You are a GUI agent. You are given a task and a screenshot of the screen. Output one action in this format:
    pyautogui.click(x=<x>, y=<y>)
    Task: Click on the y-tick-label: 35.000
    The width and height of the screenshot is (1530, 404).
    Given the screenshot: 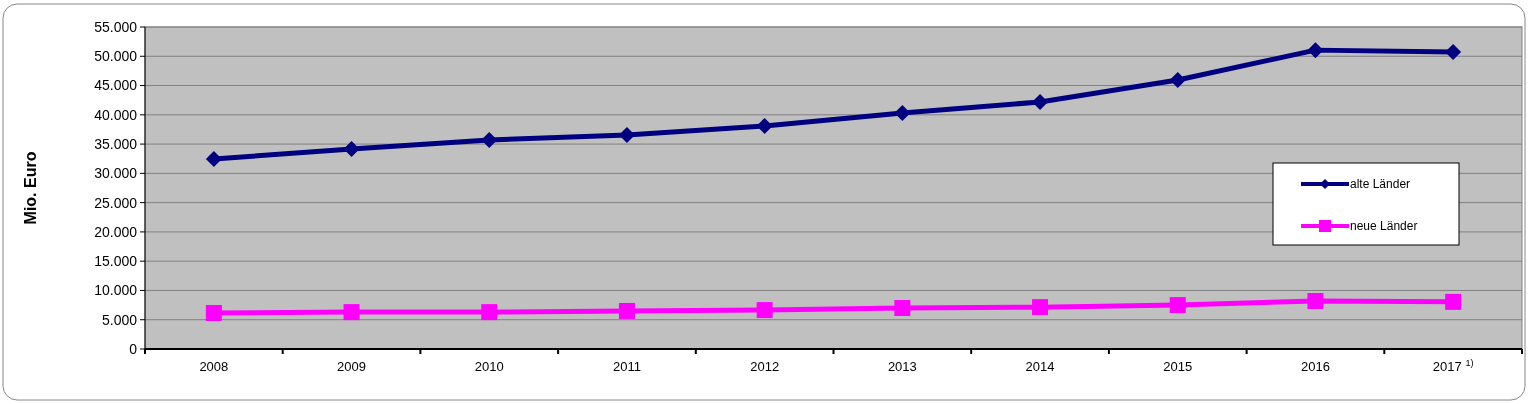 What is the action you would take?
    pyautogui.click(x=116, y=143)
    